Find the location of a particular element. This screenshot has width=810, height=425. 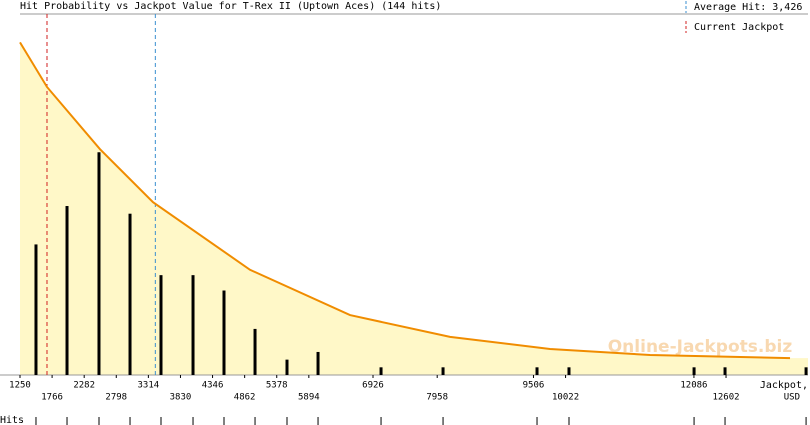

x-tick-label: 2798 is located at coordinates (116, 398).